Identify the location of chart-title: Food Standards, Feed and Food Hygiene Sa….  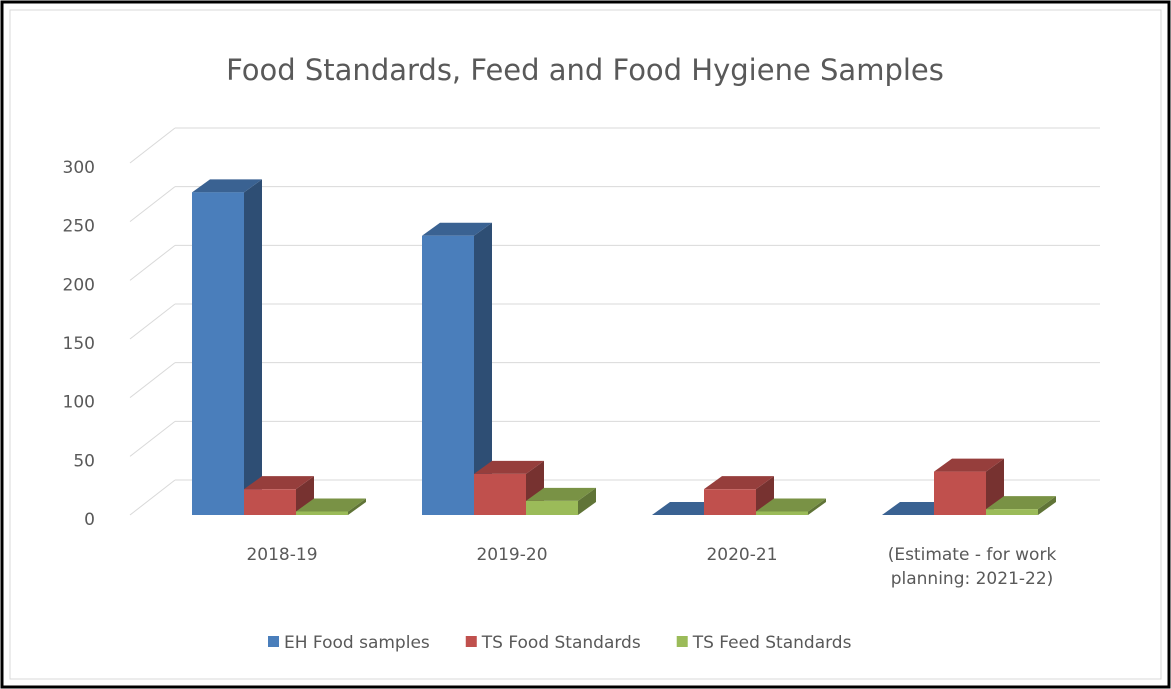
(585, 70).